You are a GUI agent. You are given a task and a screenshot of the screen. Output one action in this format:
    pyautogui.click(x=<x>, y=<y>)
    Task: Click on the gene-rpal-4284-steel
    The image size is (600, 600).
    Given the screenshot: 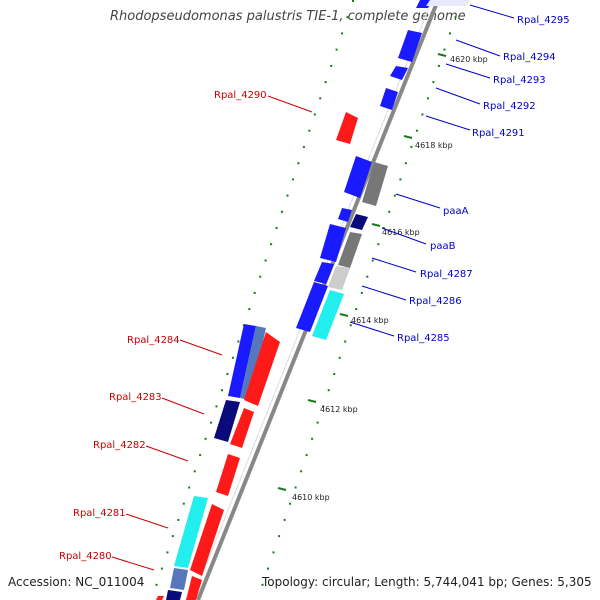 What is the action you would take?
    pyautogui.click(x=253, y=363)
    